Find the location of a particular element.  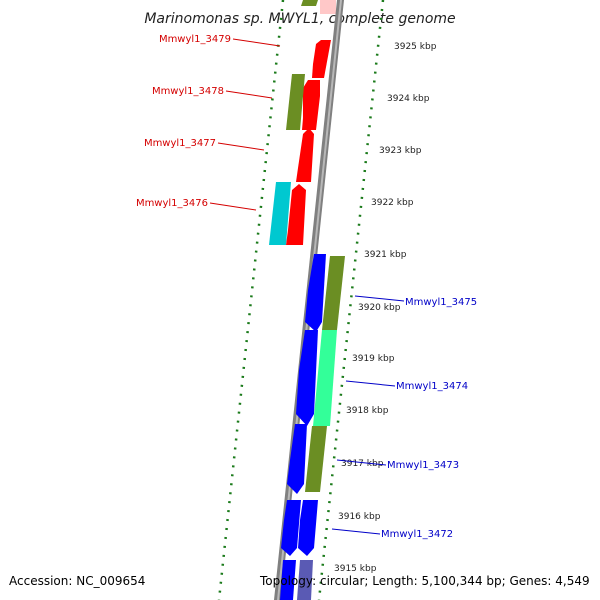

inner-tick-track is located at coordinates (251, 300).